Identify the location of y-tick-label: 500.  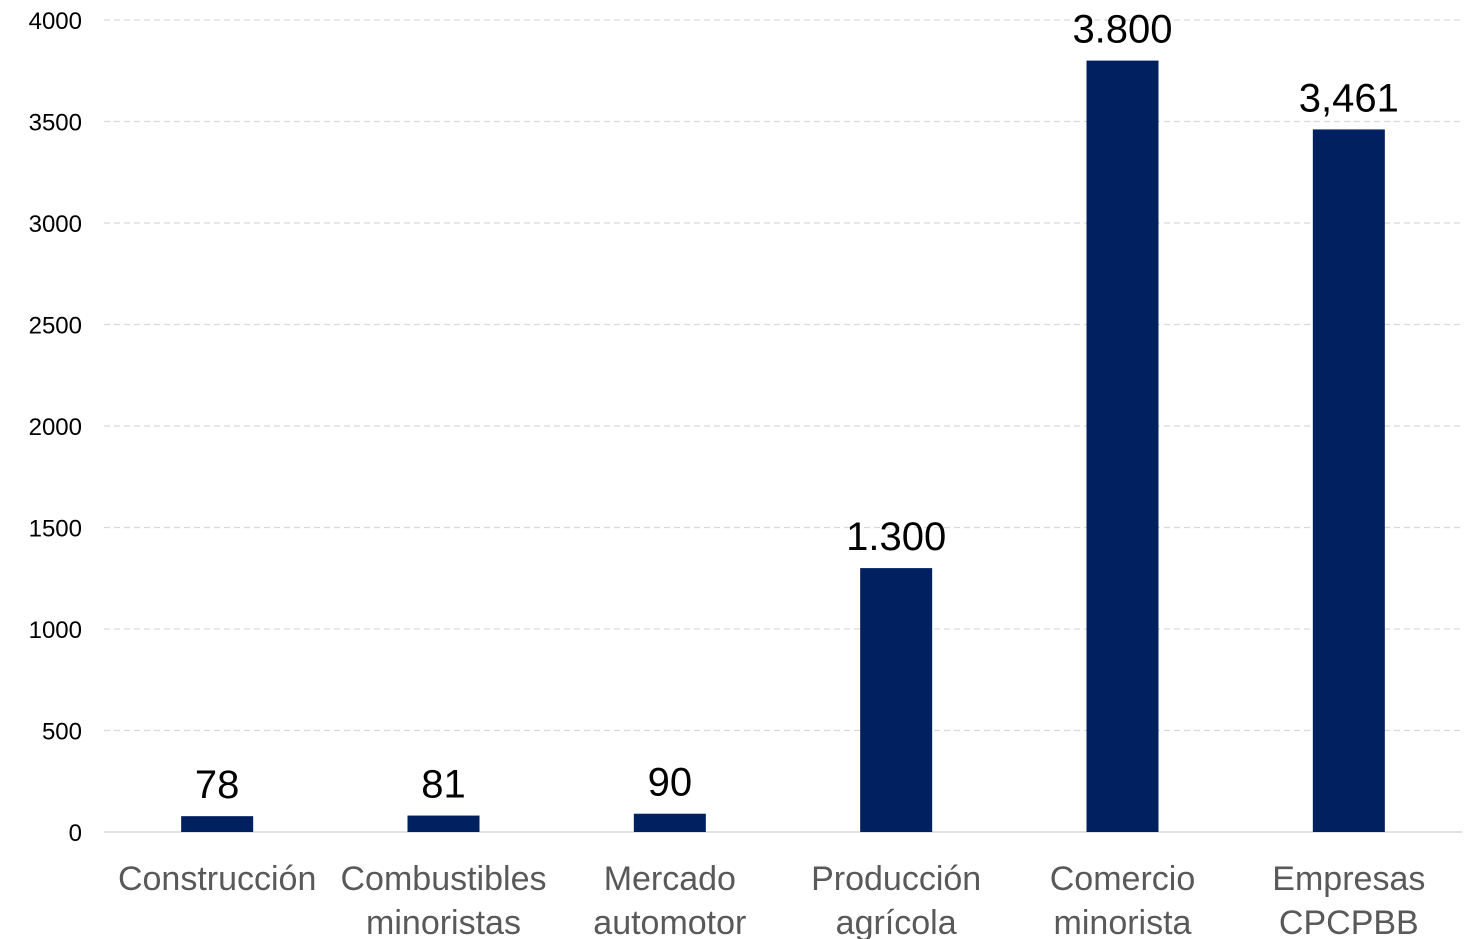
(62, 732).